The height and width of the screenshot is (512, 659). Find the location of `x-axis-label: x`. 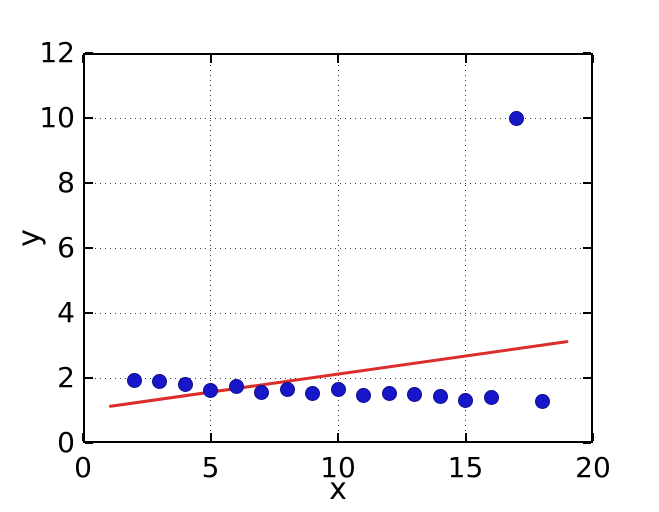

x-axis-label: x is located at coordinates (338, 489).